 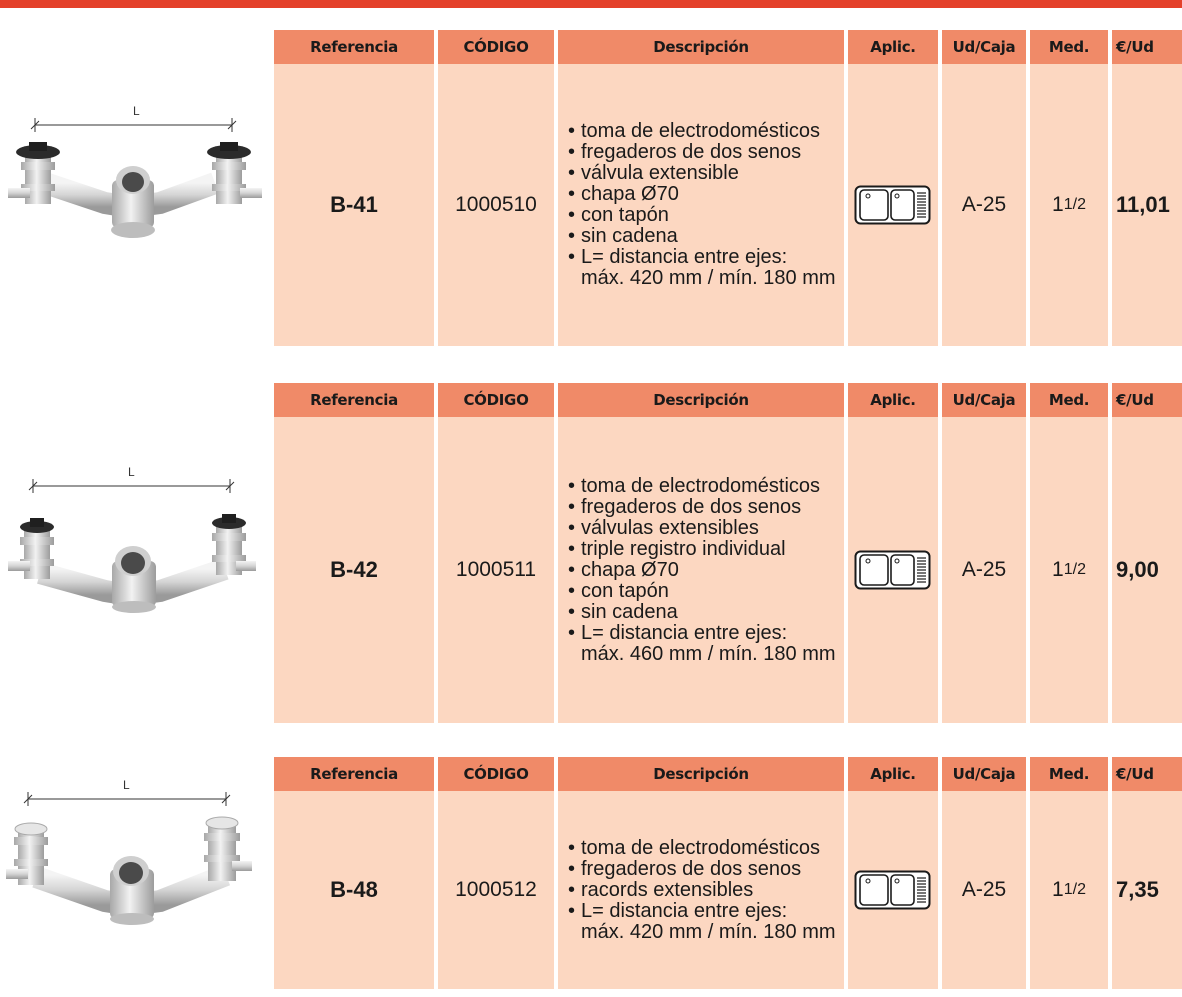 I want to click on price-value: 9,00, so click(x=1147, y=570).